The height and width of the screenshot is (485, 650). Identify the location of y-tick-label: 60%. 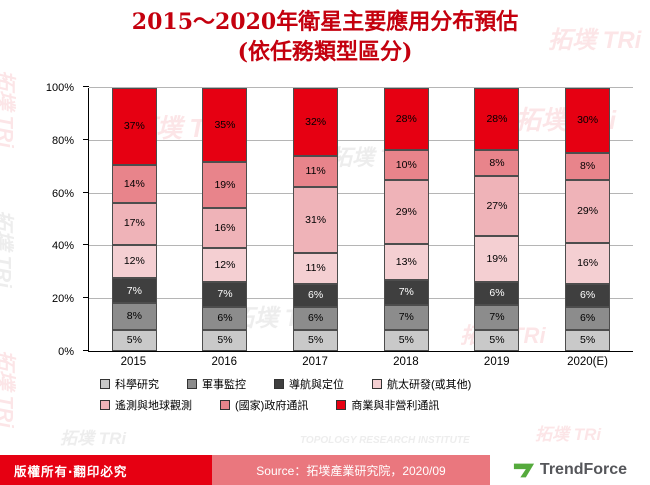
(62, 193).